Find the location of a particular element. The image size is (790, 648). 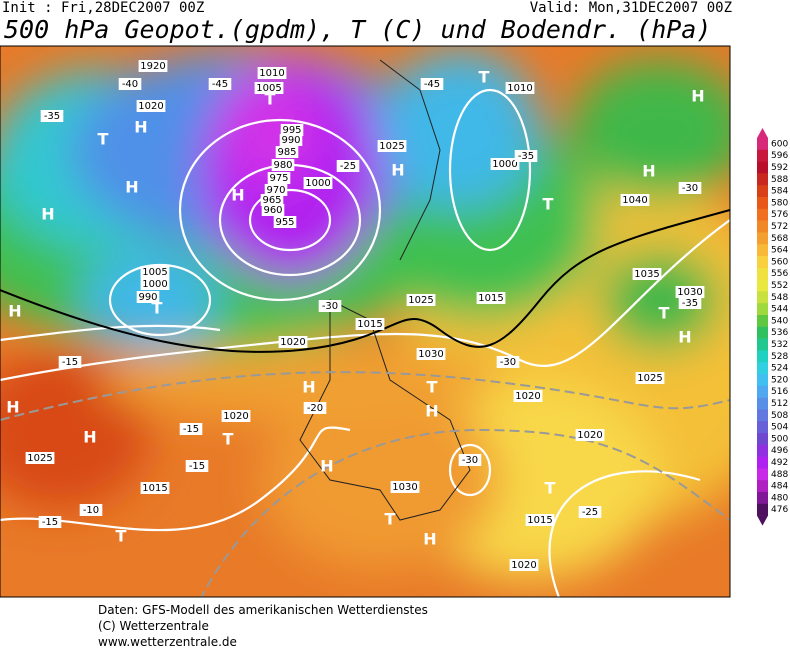

contour-label: 1035 is located at coordinates (646, 274).